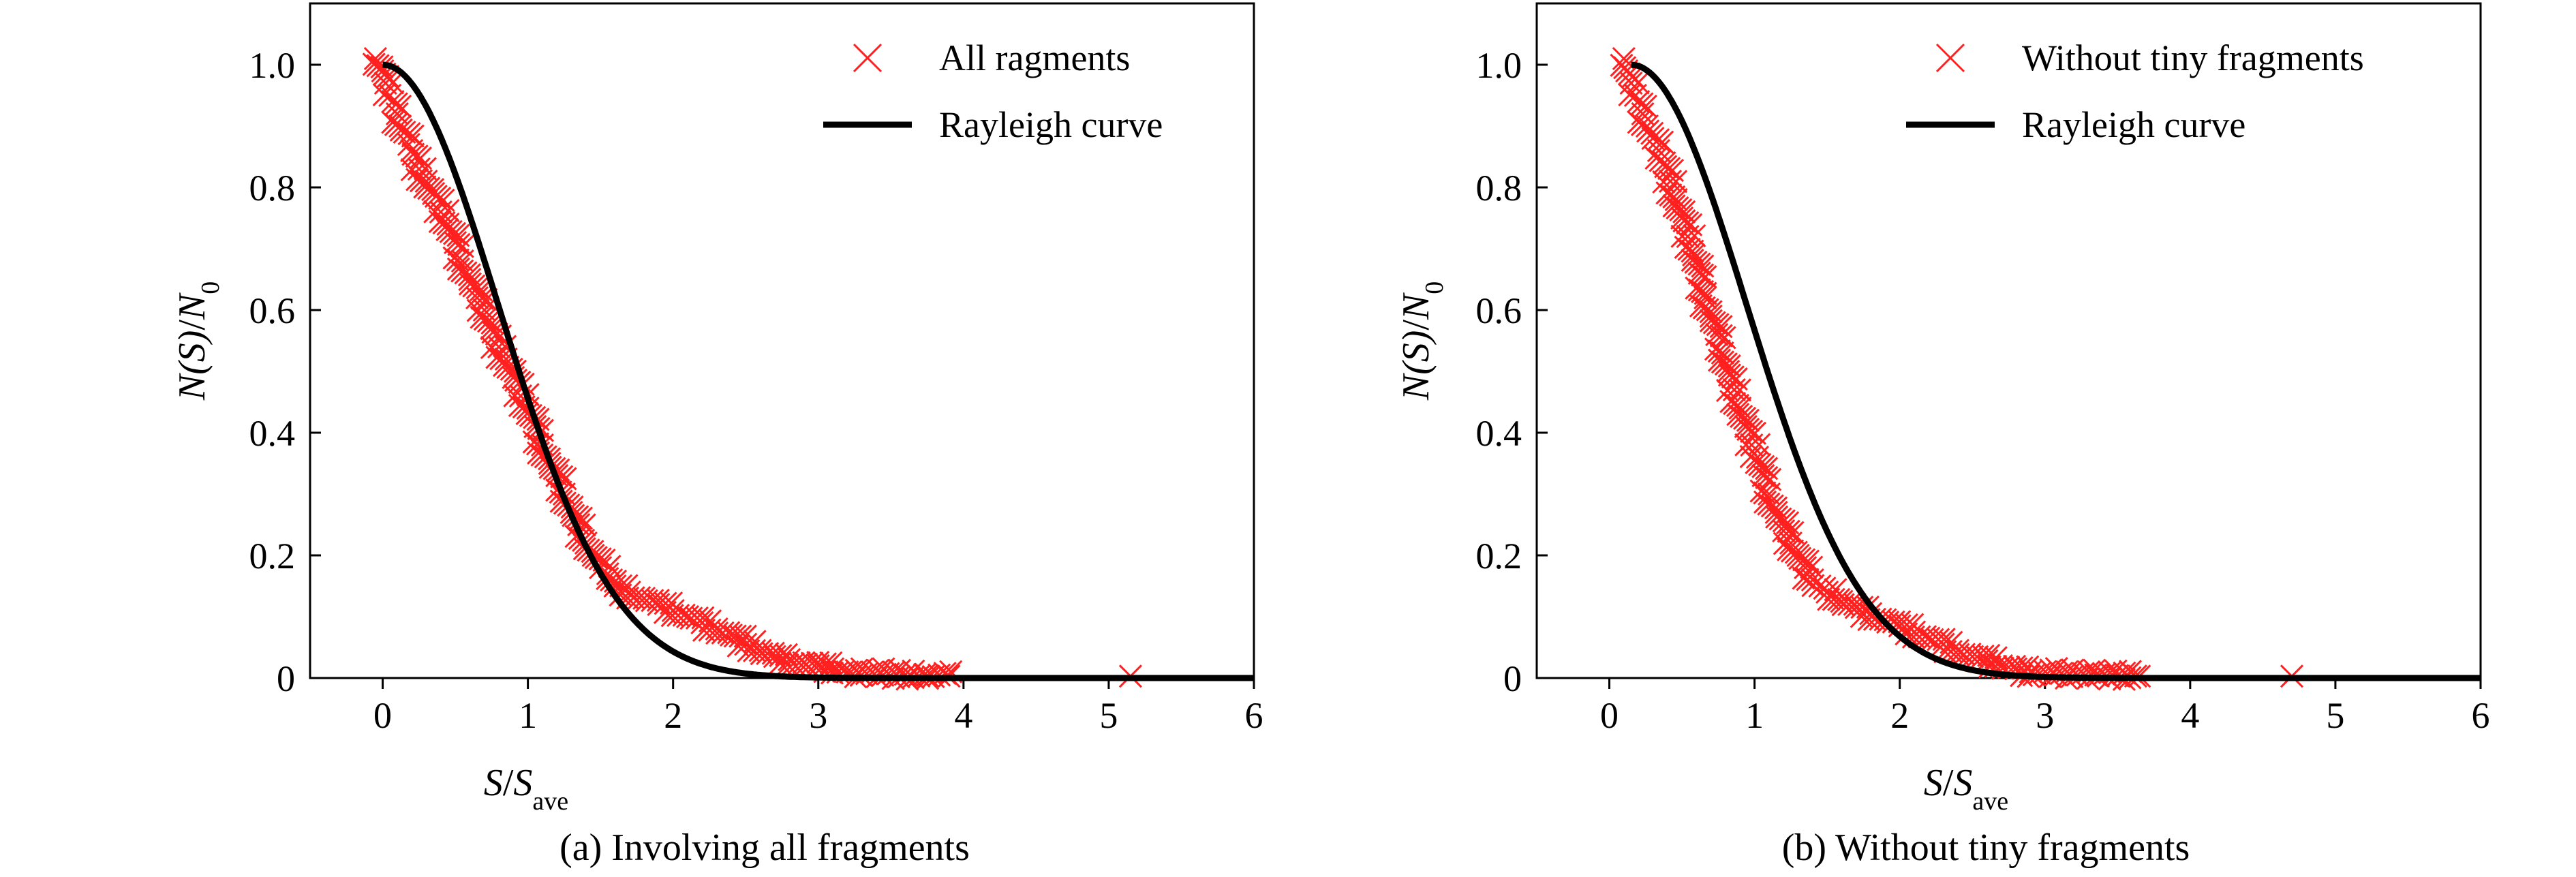  What do you see at coordinates (1966, 789) in the screenshot?
I see `x-axis-label-b: S/Save` at bounding box center [1966, 789].